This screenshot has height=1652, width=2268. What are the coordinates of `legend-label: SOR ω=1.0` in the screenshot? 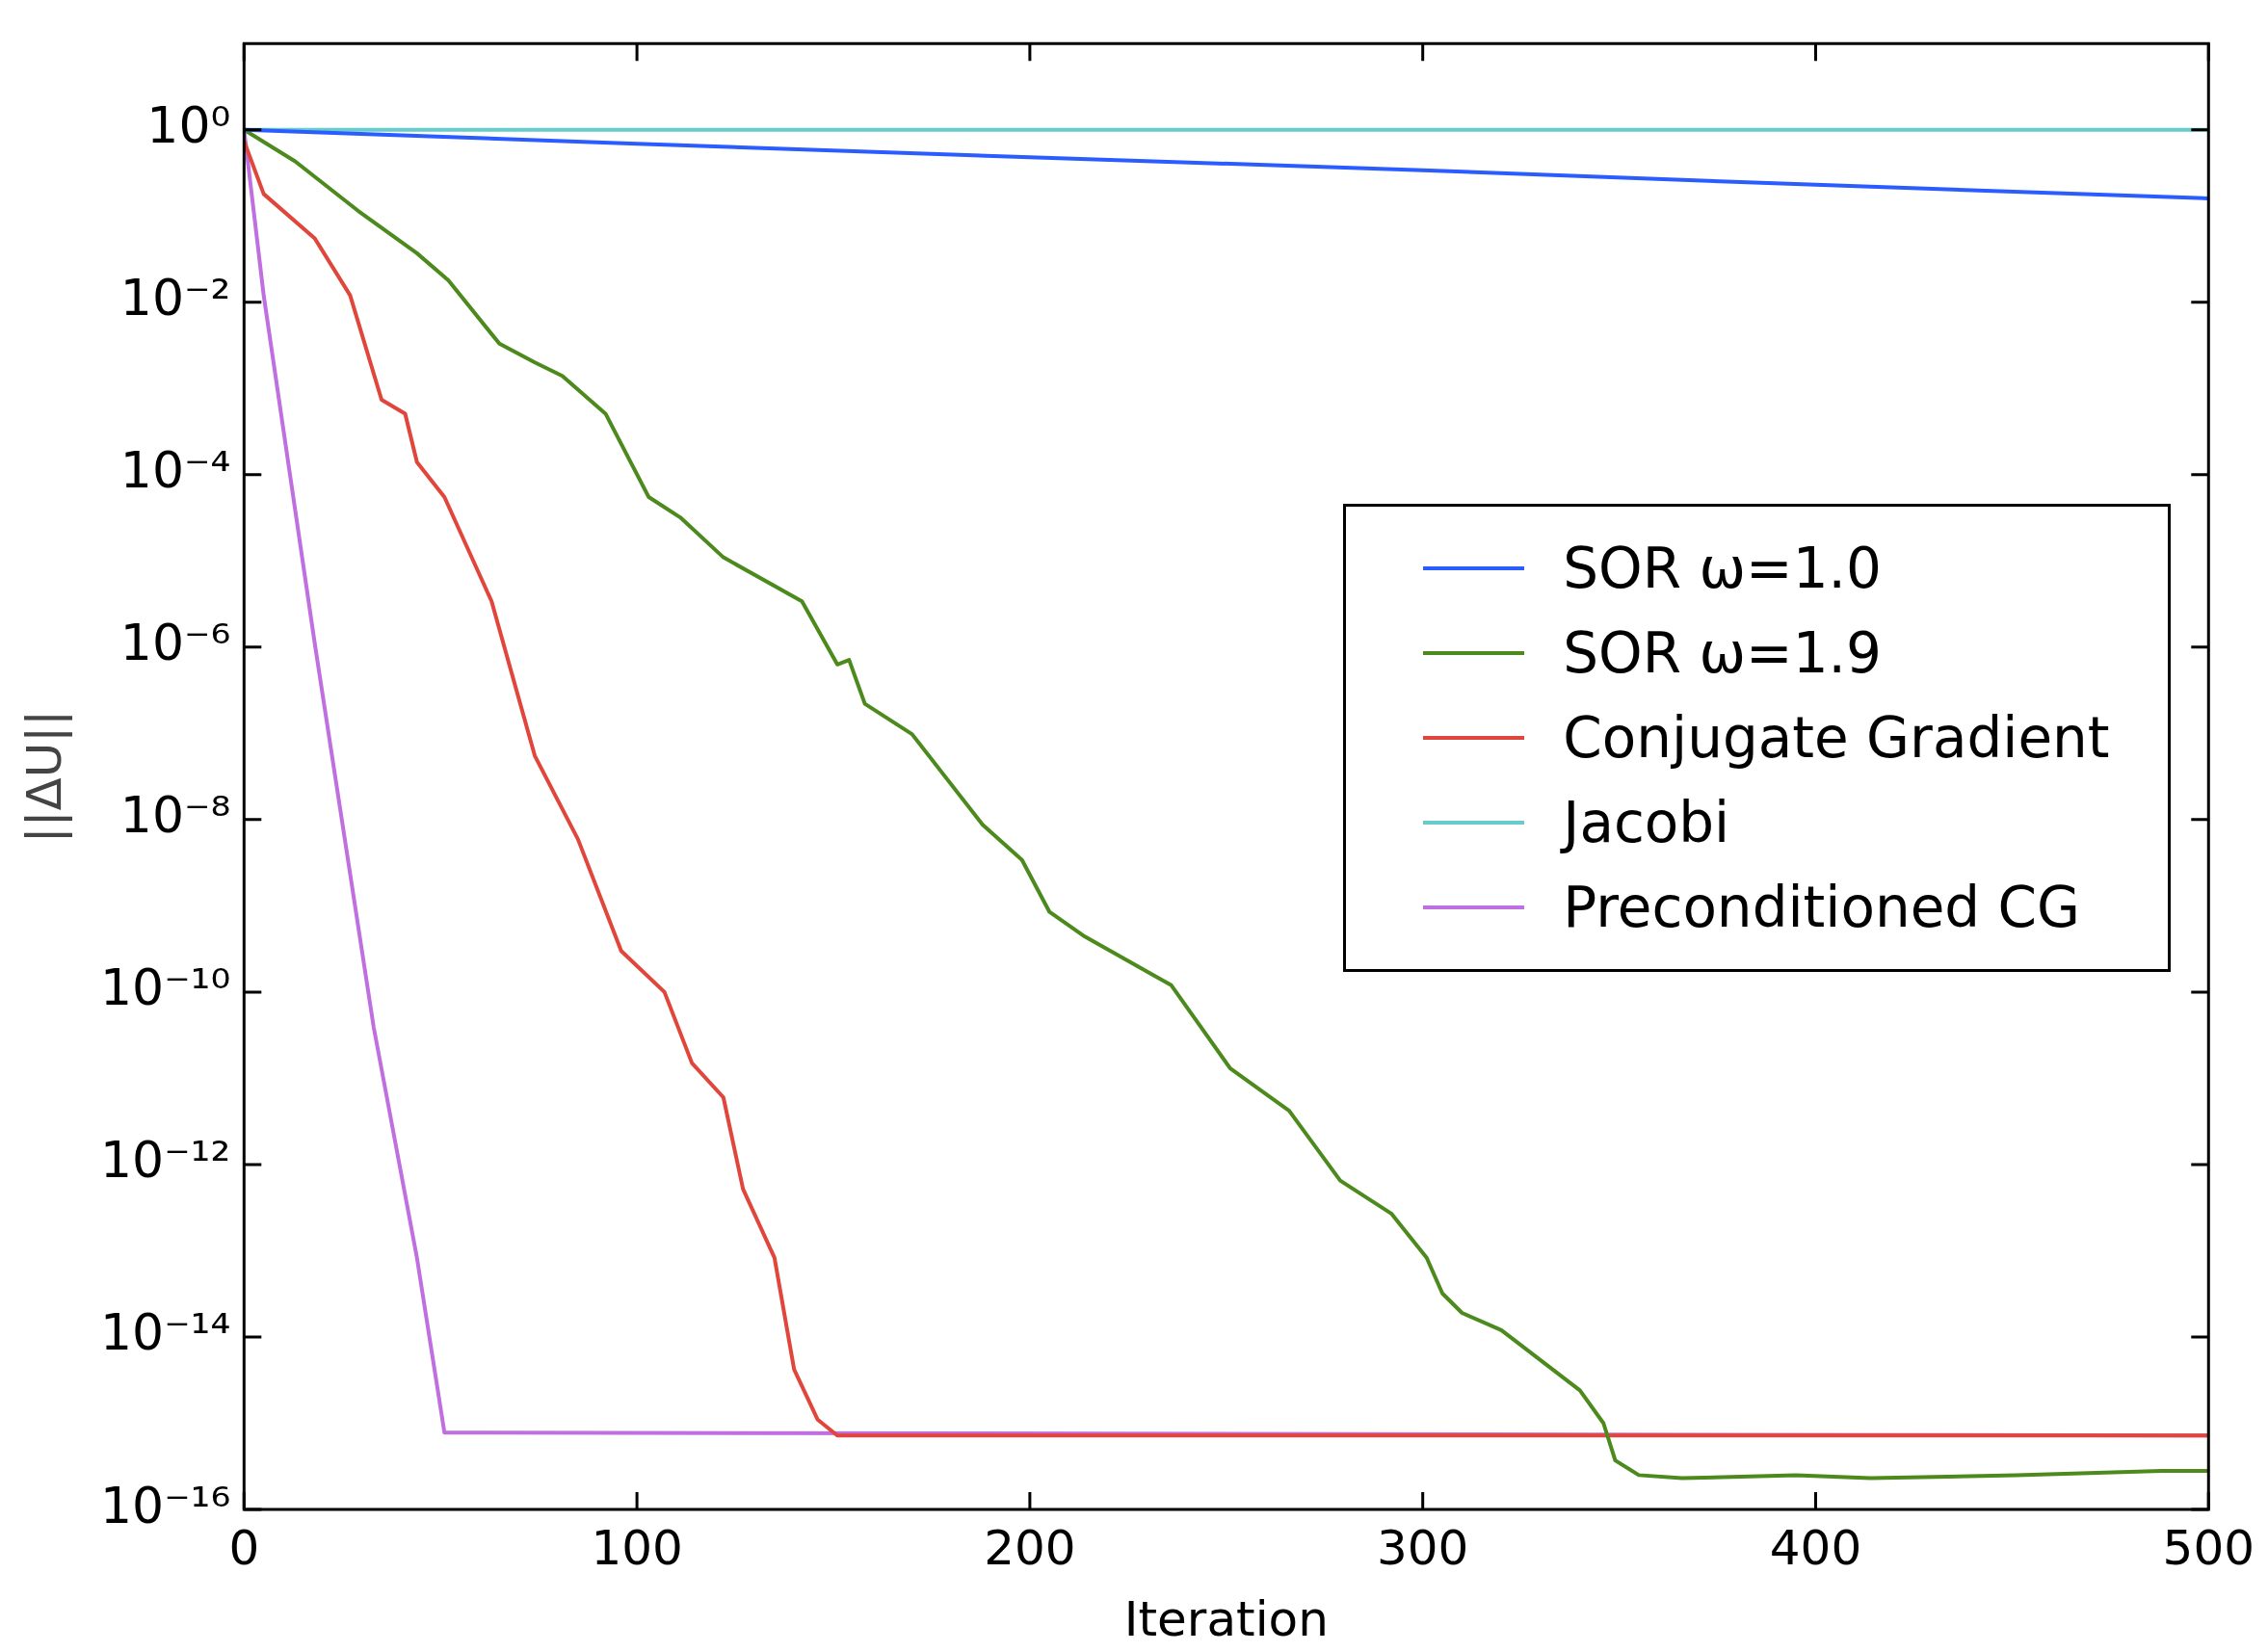 It's located at (1722, 569).